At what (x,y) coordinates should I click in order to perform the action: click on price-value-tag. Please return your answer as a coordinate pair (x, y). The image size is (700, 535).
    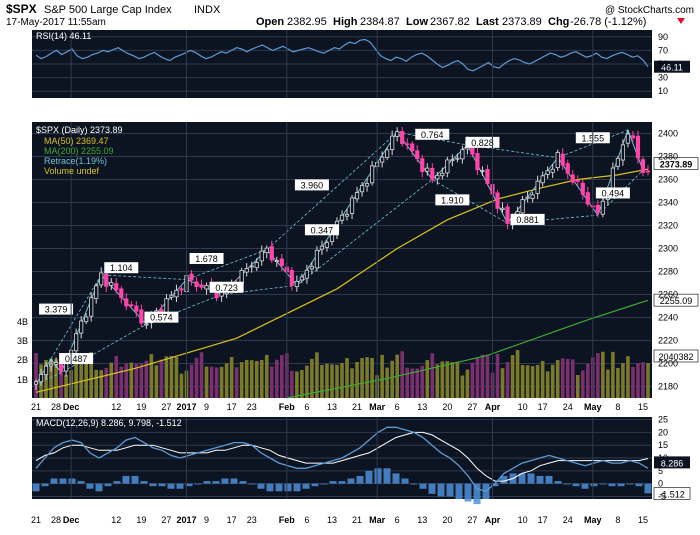
    Looking at the image, I should click on (676, 356).